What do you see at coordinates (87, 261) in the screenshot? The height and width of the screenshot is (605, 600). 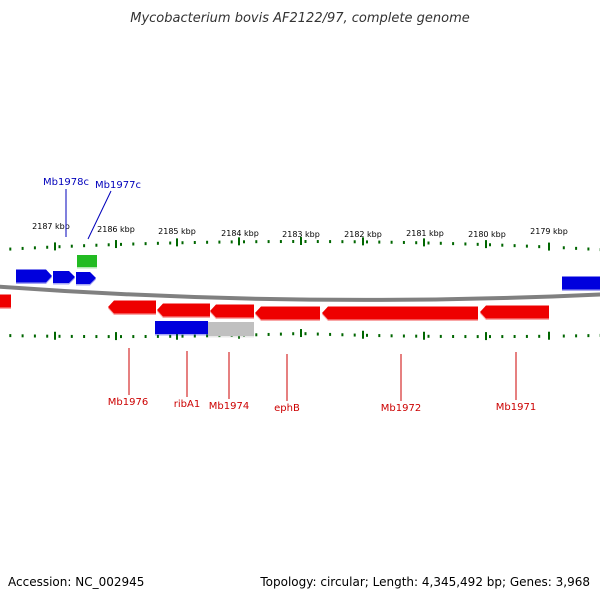 I see `rna-gene` at bounding box center [87, 261].